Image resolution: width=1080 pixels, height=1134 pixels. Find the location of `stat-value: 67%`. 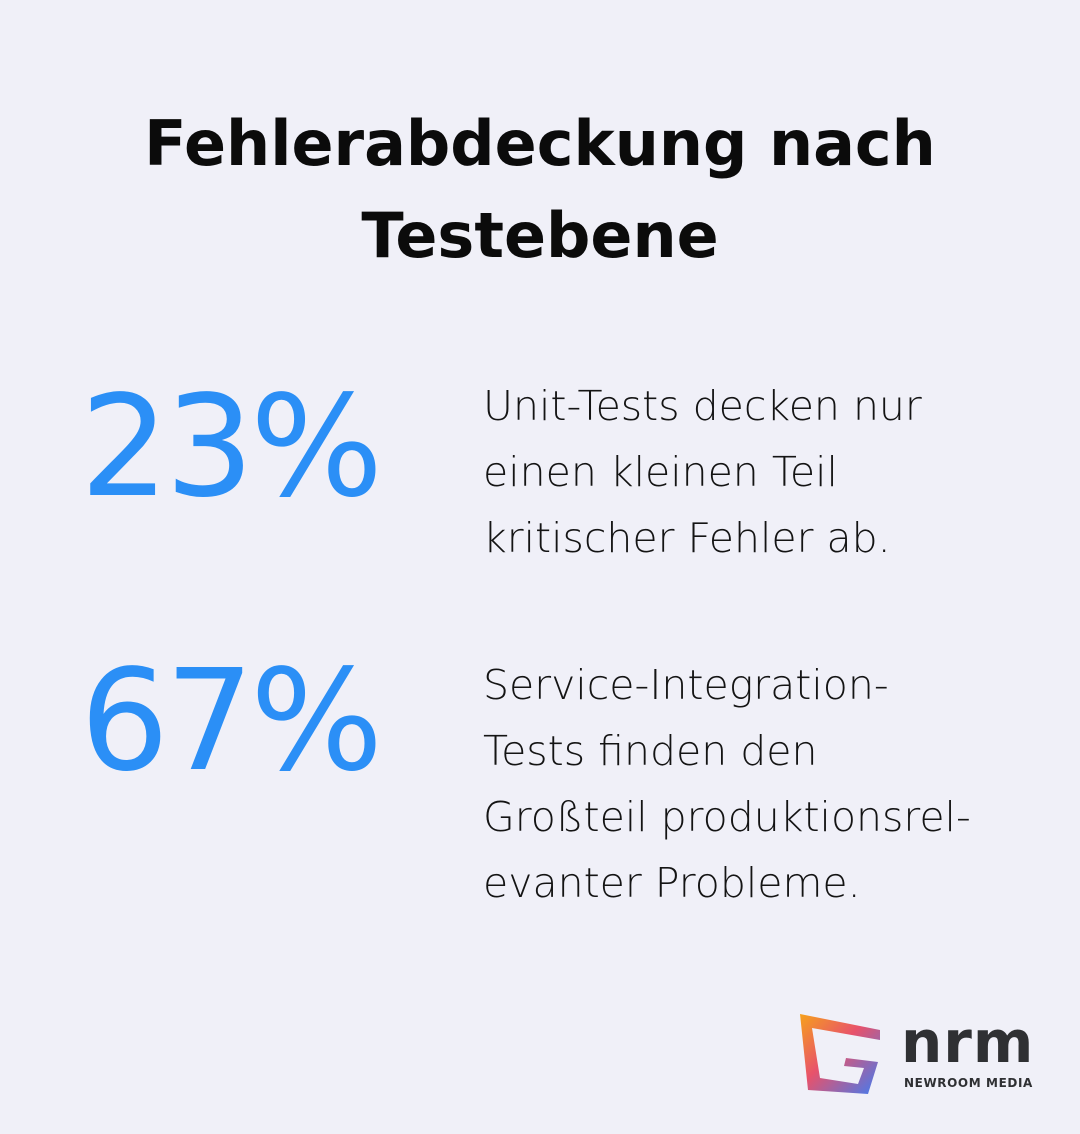

stat-value: 67% is located at coordinates (231, 721).